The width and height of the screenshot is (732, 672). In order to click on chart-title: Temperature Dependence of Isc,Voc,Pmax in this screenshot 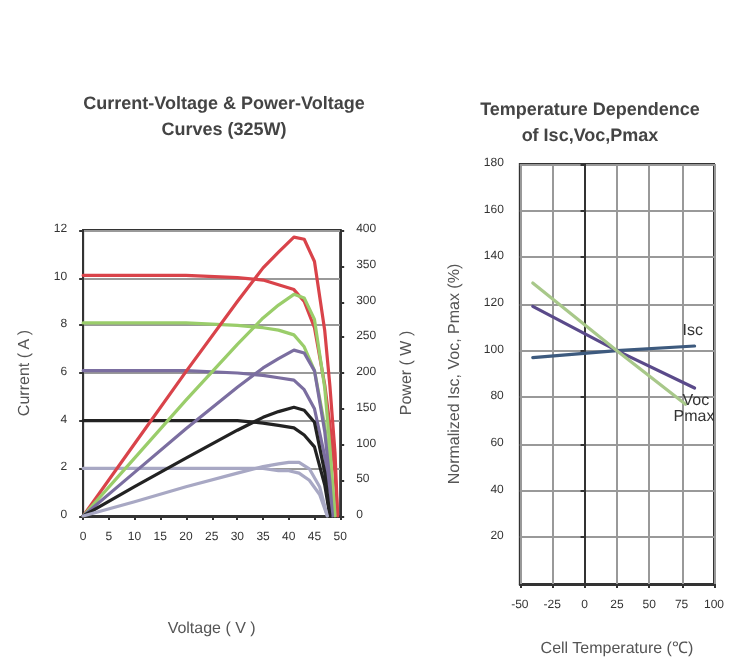, I will do `click(590, 122)`.